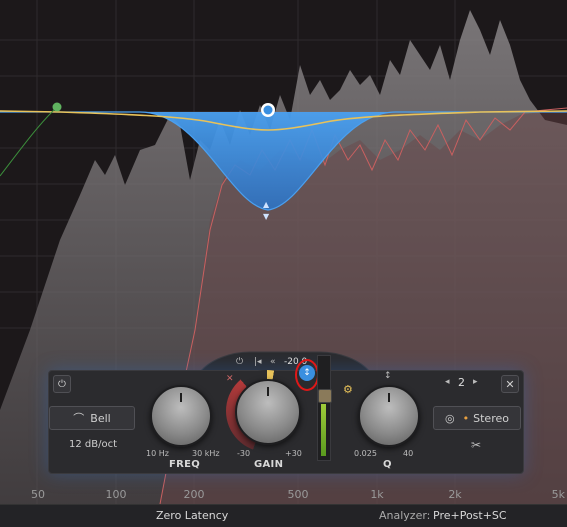  Describe the element at coordinates (266, 204) in the screenshot. I see `q-handle-up-icon: ▲` at that location.